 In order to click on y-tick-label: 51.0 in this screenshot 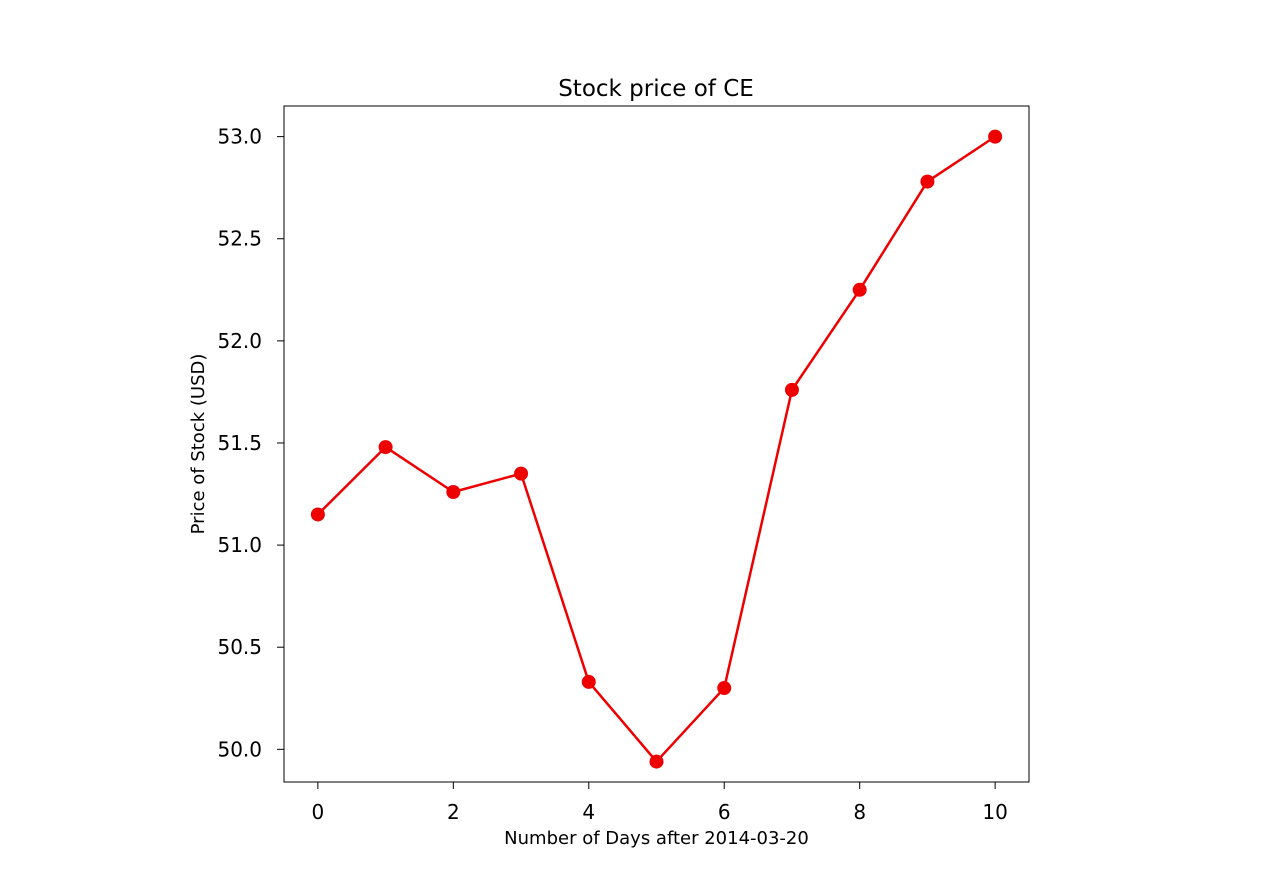, I will do `click(239, 545)`.